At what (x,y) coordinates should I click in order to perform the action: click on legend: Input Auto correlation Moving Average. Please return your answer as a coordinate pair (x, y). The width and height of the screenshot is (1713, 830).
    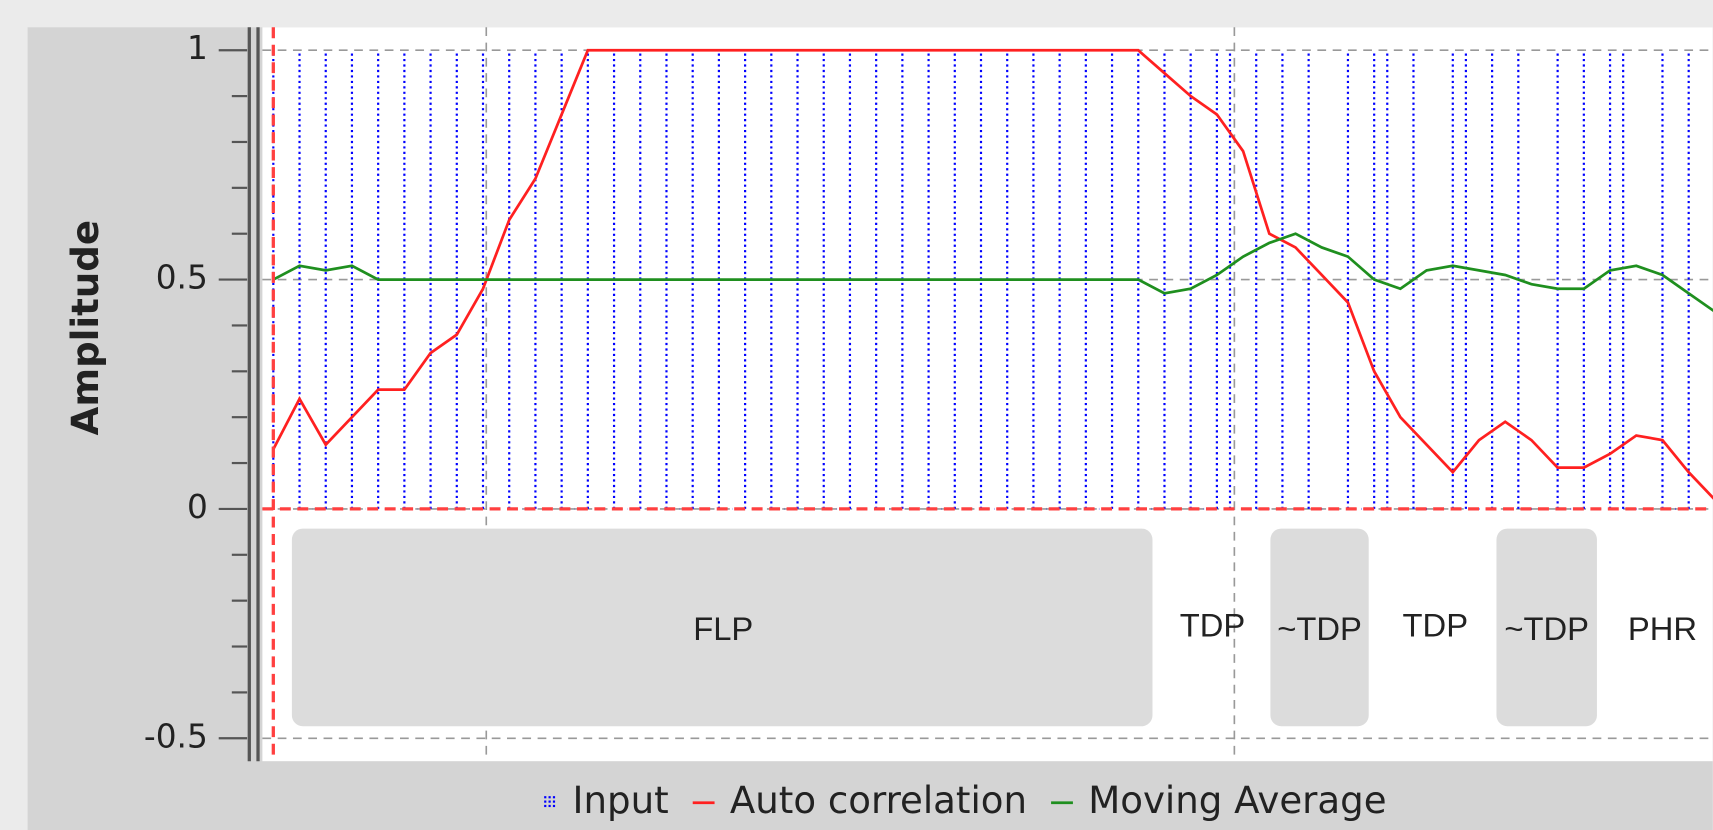
    Looking at the image, I should click on (965, 800).